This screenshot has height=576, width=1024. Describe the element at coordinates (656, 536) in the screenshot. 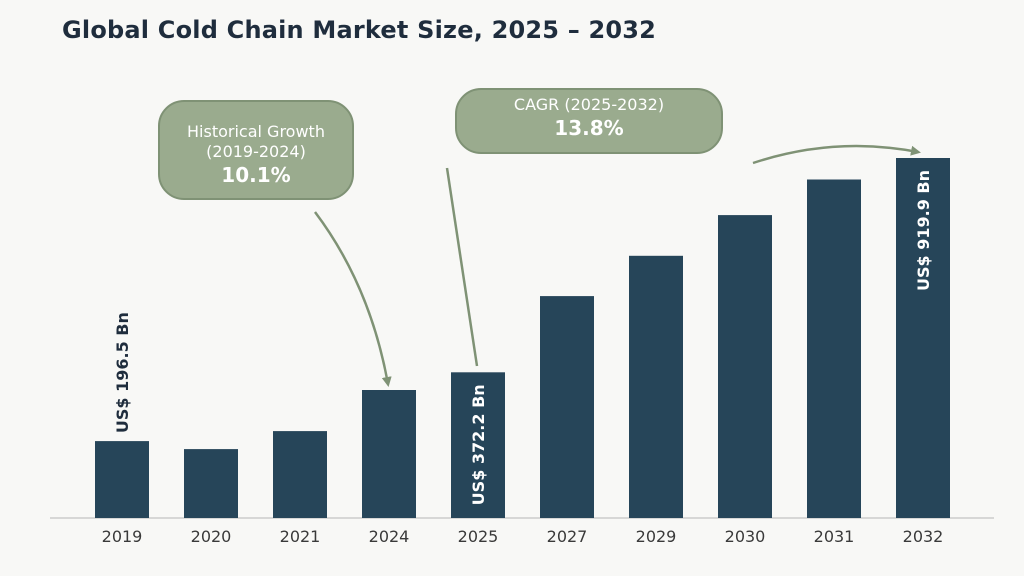

I see `x-tick-label-2029: 2029` at that location.